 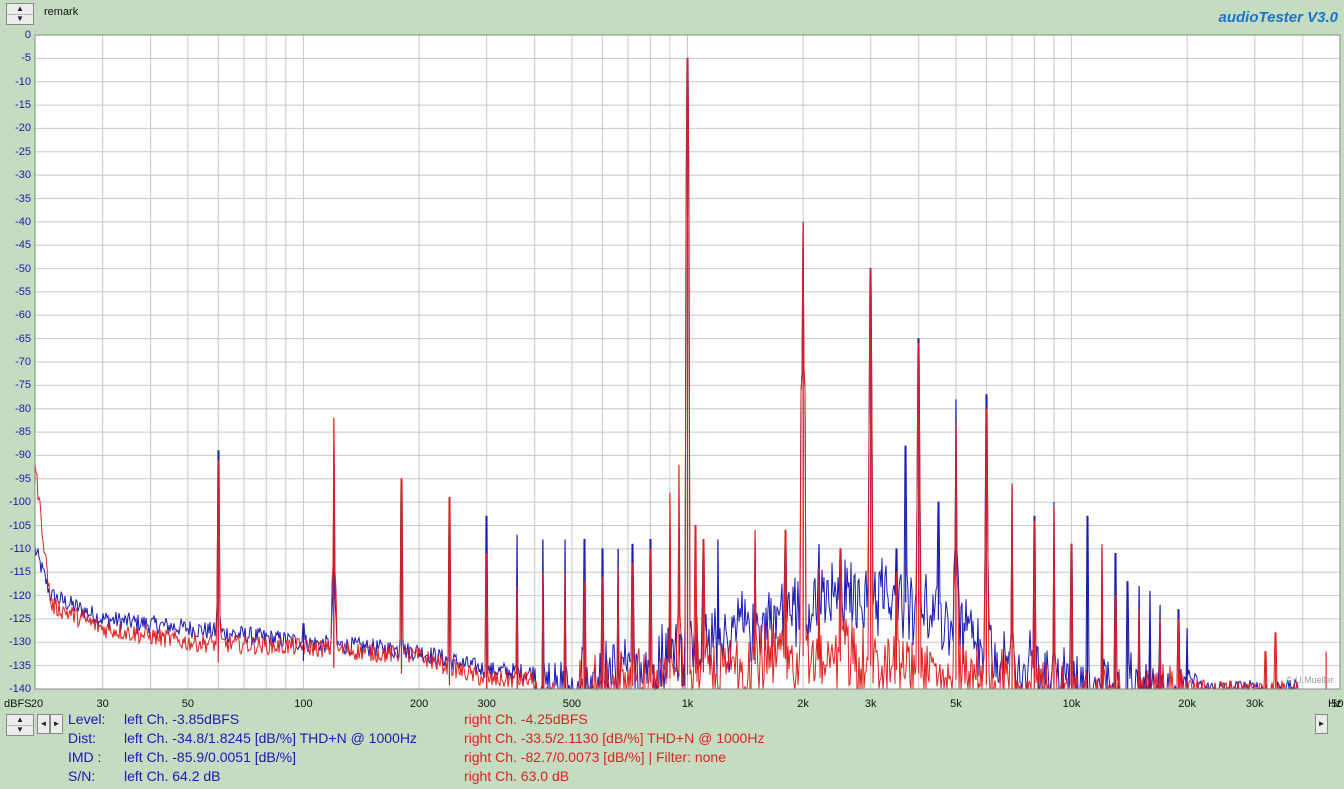 I want to click on row-label-dist: Dist:, so click(x=82, y=738).